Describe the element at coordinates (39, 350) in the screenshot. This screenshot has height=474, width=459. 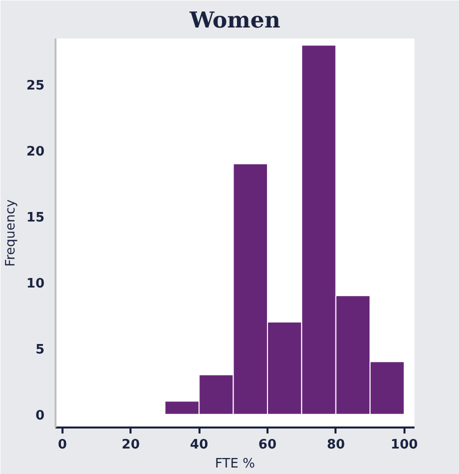
I see `y-tick-label: 5` at that location.